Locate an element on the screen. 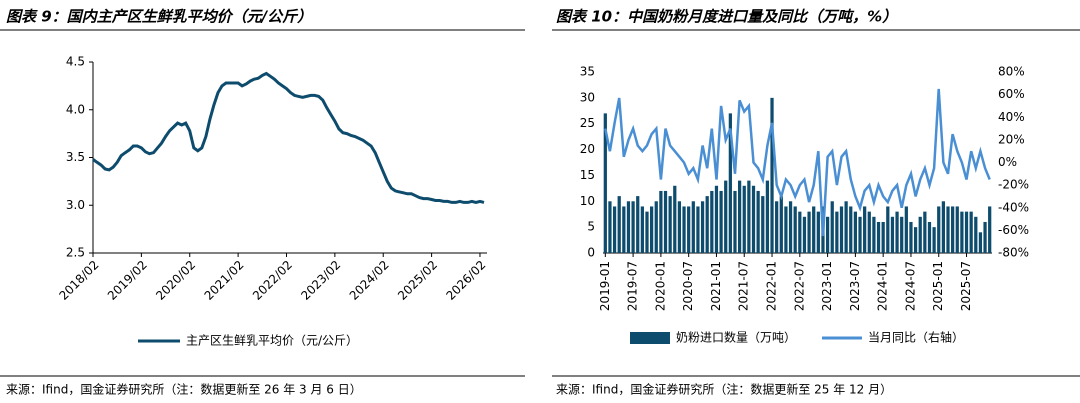  x-tick-label: 2024/02 is located at coordinates (369, 280).